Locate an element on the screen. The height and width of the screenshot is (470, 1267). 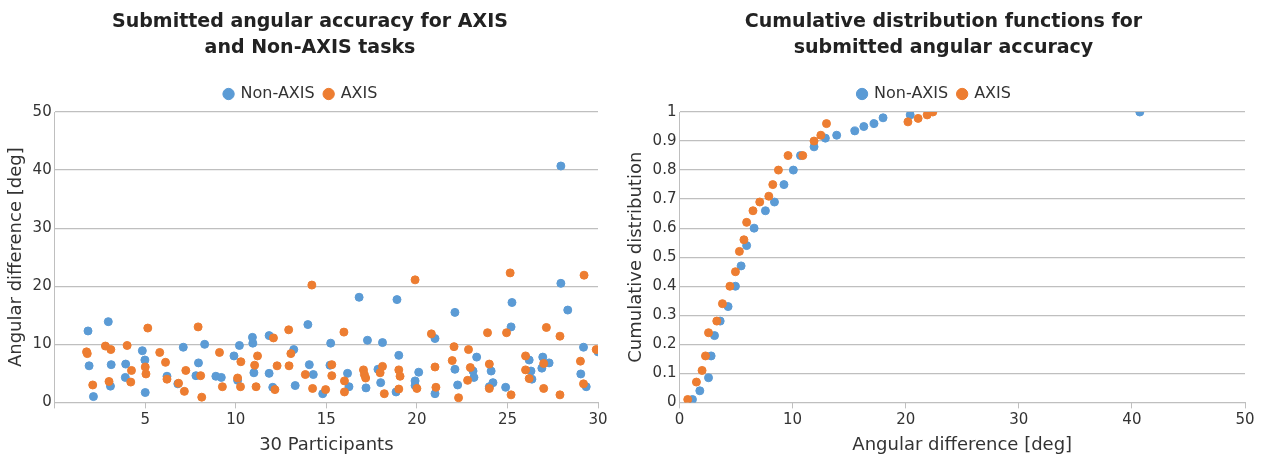
x-tick-label: 15 is located at coordinates (326, 419).